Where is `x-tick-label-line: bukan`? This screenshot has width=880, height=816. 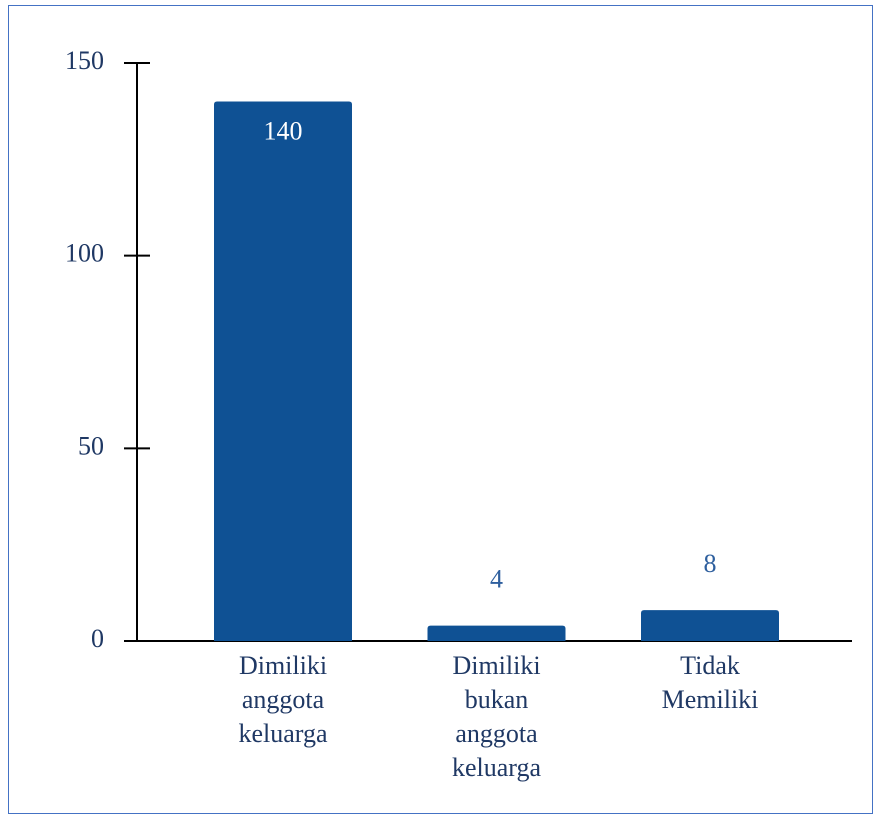
x-tick-label-line: bukan is located at coordinates (497, 699).